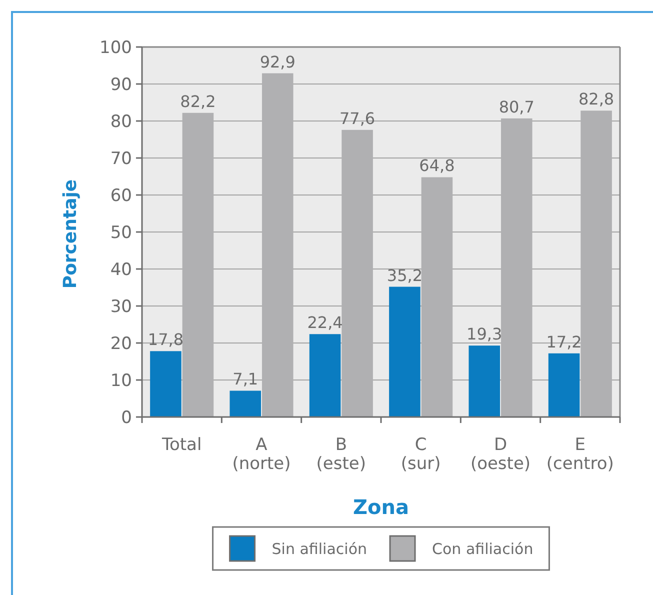 This screenshot has height=595, width=653. What do you see at coordinates (437, 166) in the screenshot?
I see `data-label: 64,8` at bounding box center [437, 166].